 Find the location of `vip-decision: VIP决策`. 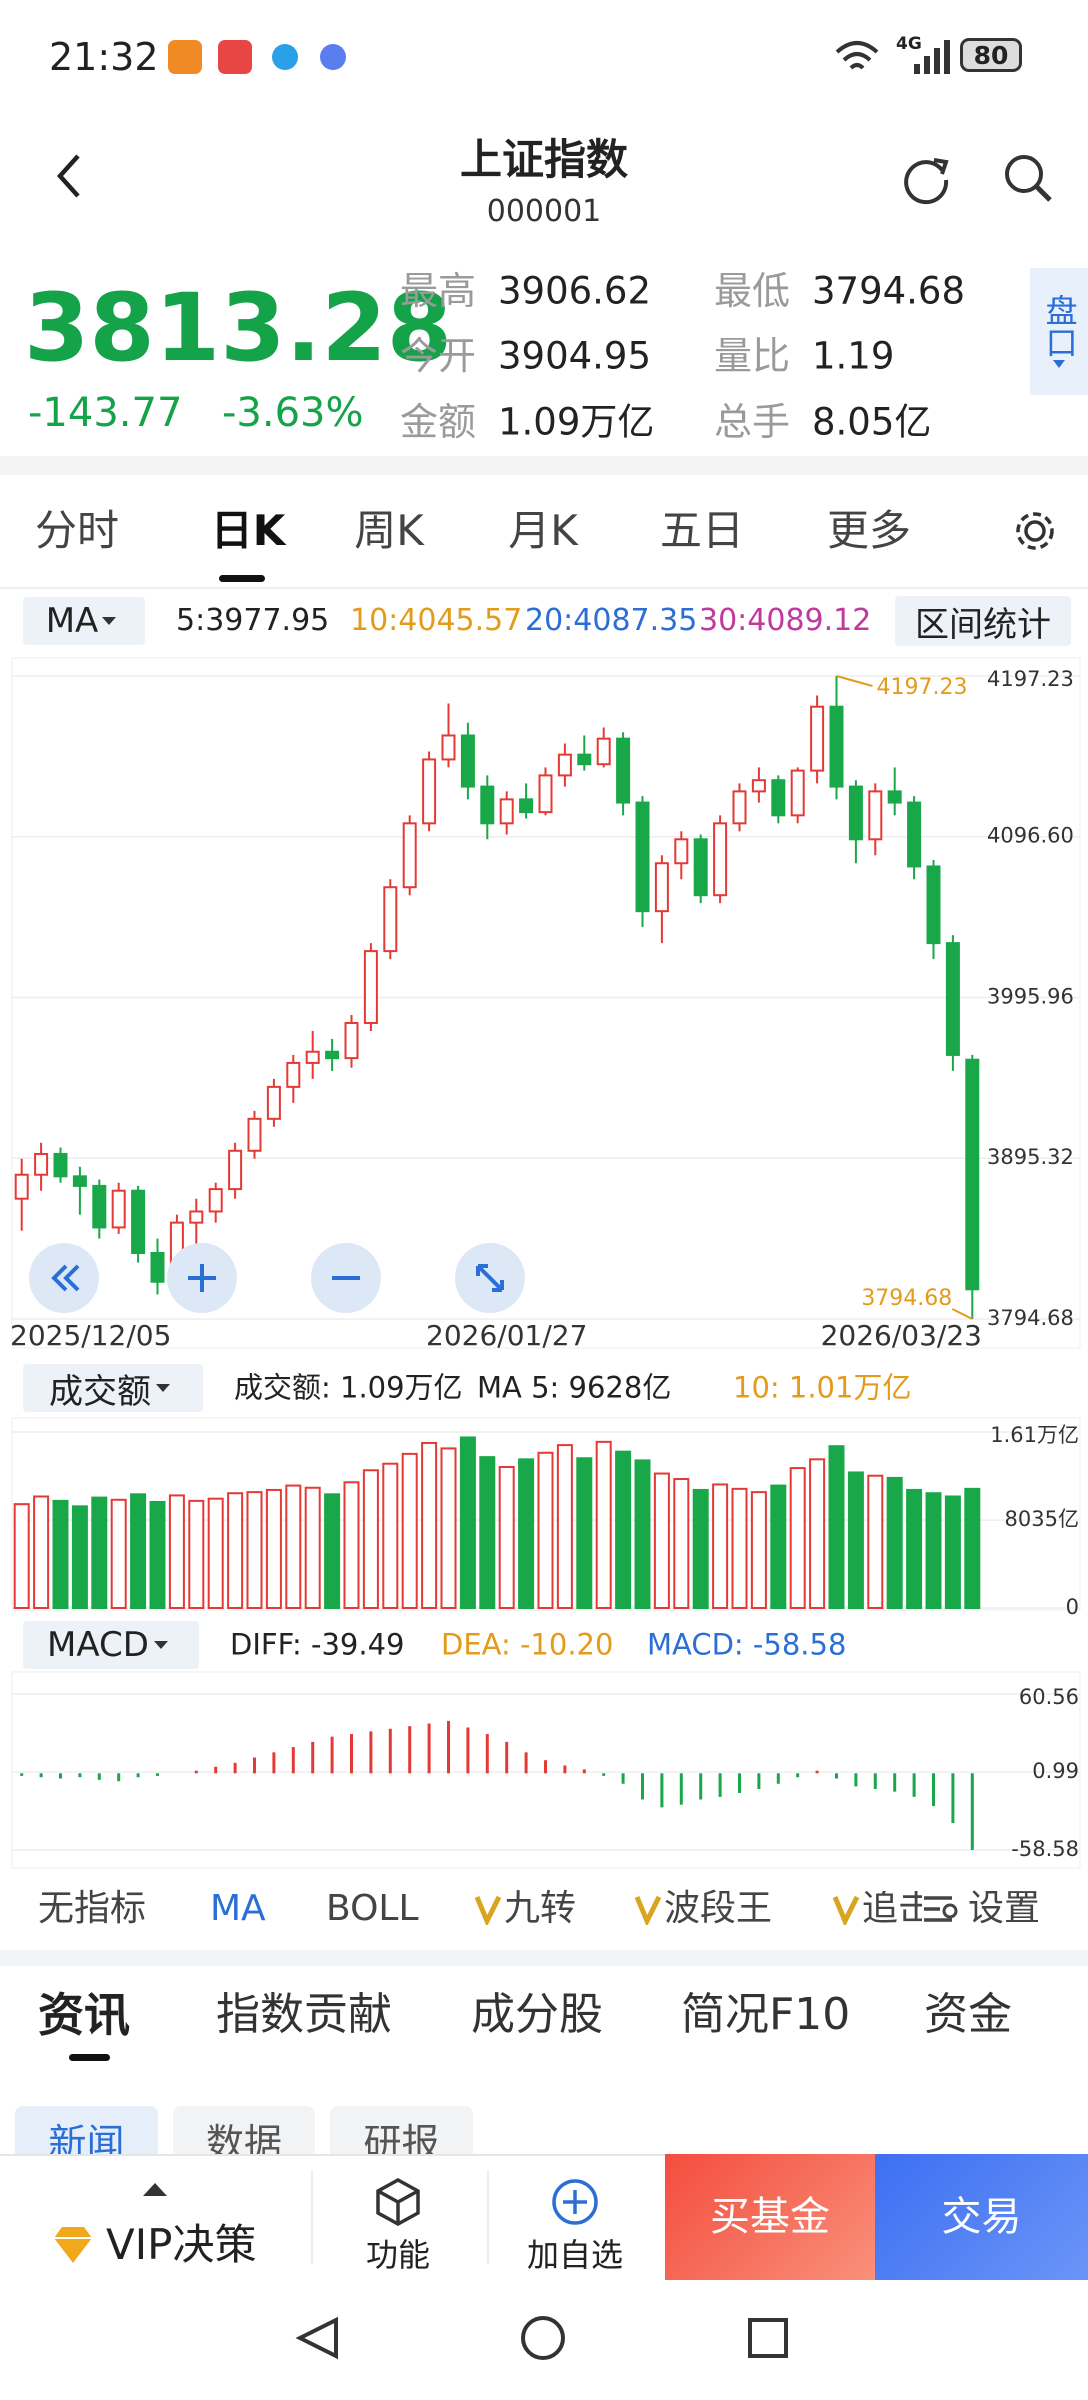

vip-decision: VIP决策 is located at coordinates (181, 2244).